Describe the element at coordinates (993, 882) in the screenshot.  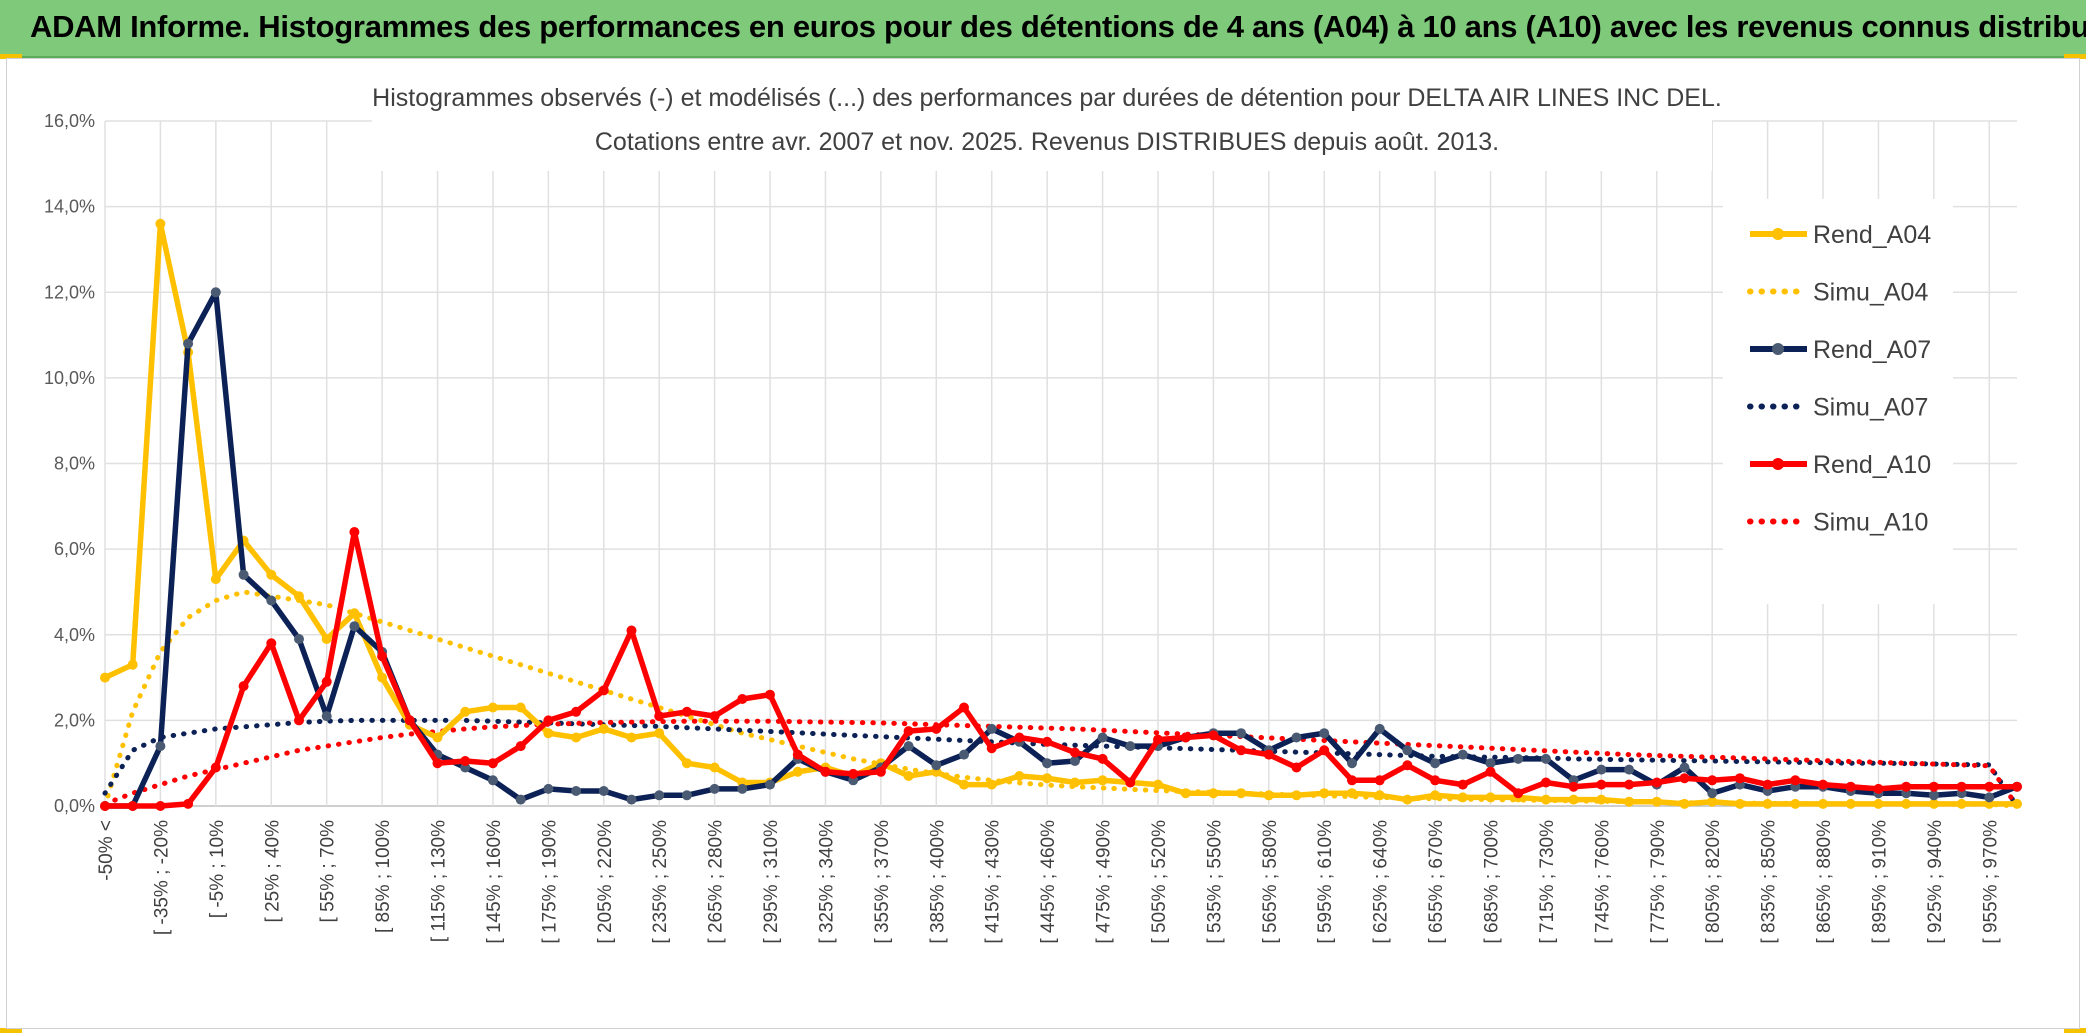
I see `x-tick-label: [ 415% ; 430%` at that location.